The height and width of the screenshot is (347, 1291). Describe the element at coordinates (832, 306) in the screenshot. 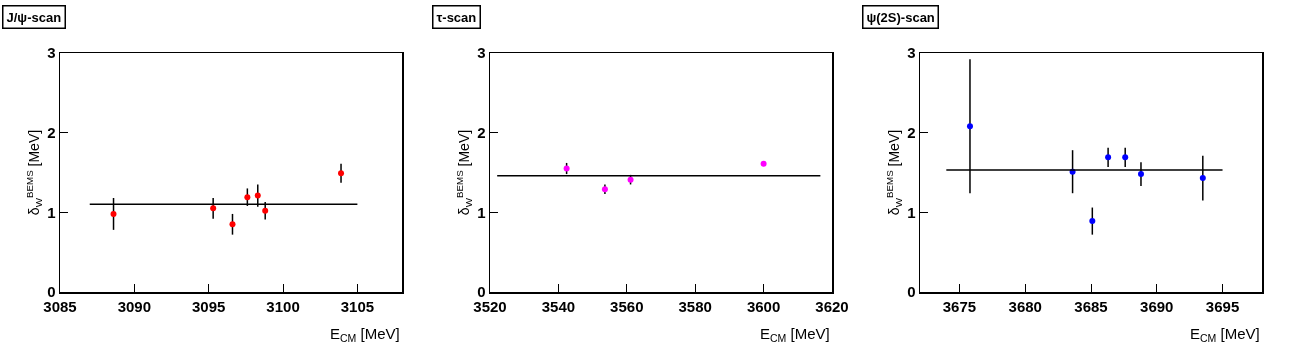

I see `x-tick-label: 3620` at that location.